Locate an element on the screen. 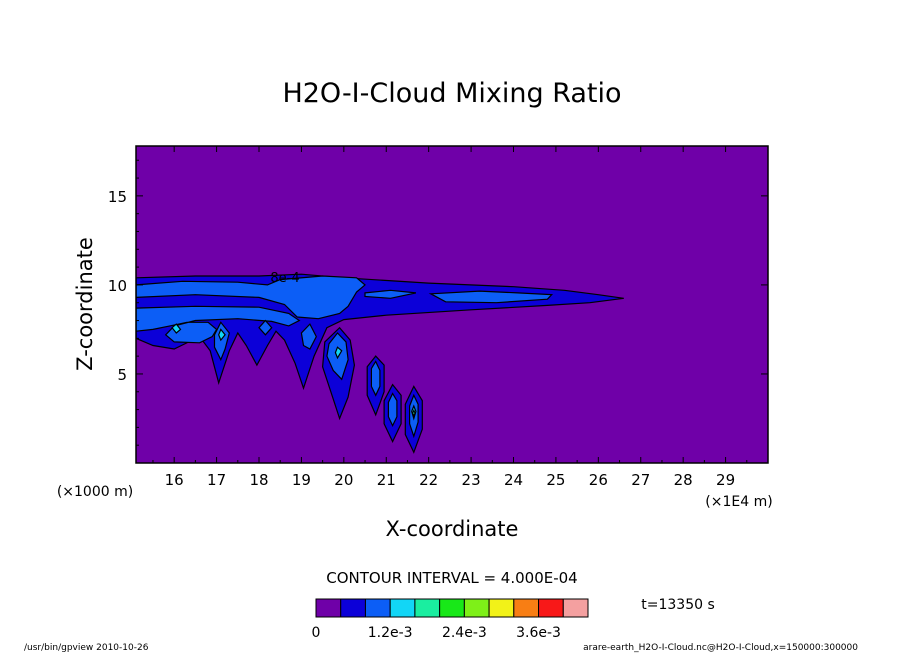 The height and width of the screenshot is (658, 904). colorbar-tick-label: 0 is located at coordinates (316, 633).